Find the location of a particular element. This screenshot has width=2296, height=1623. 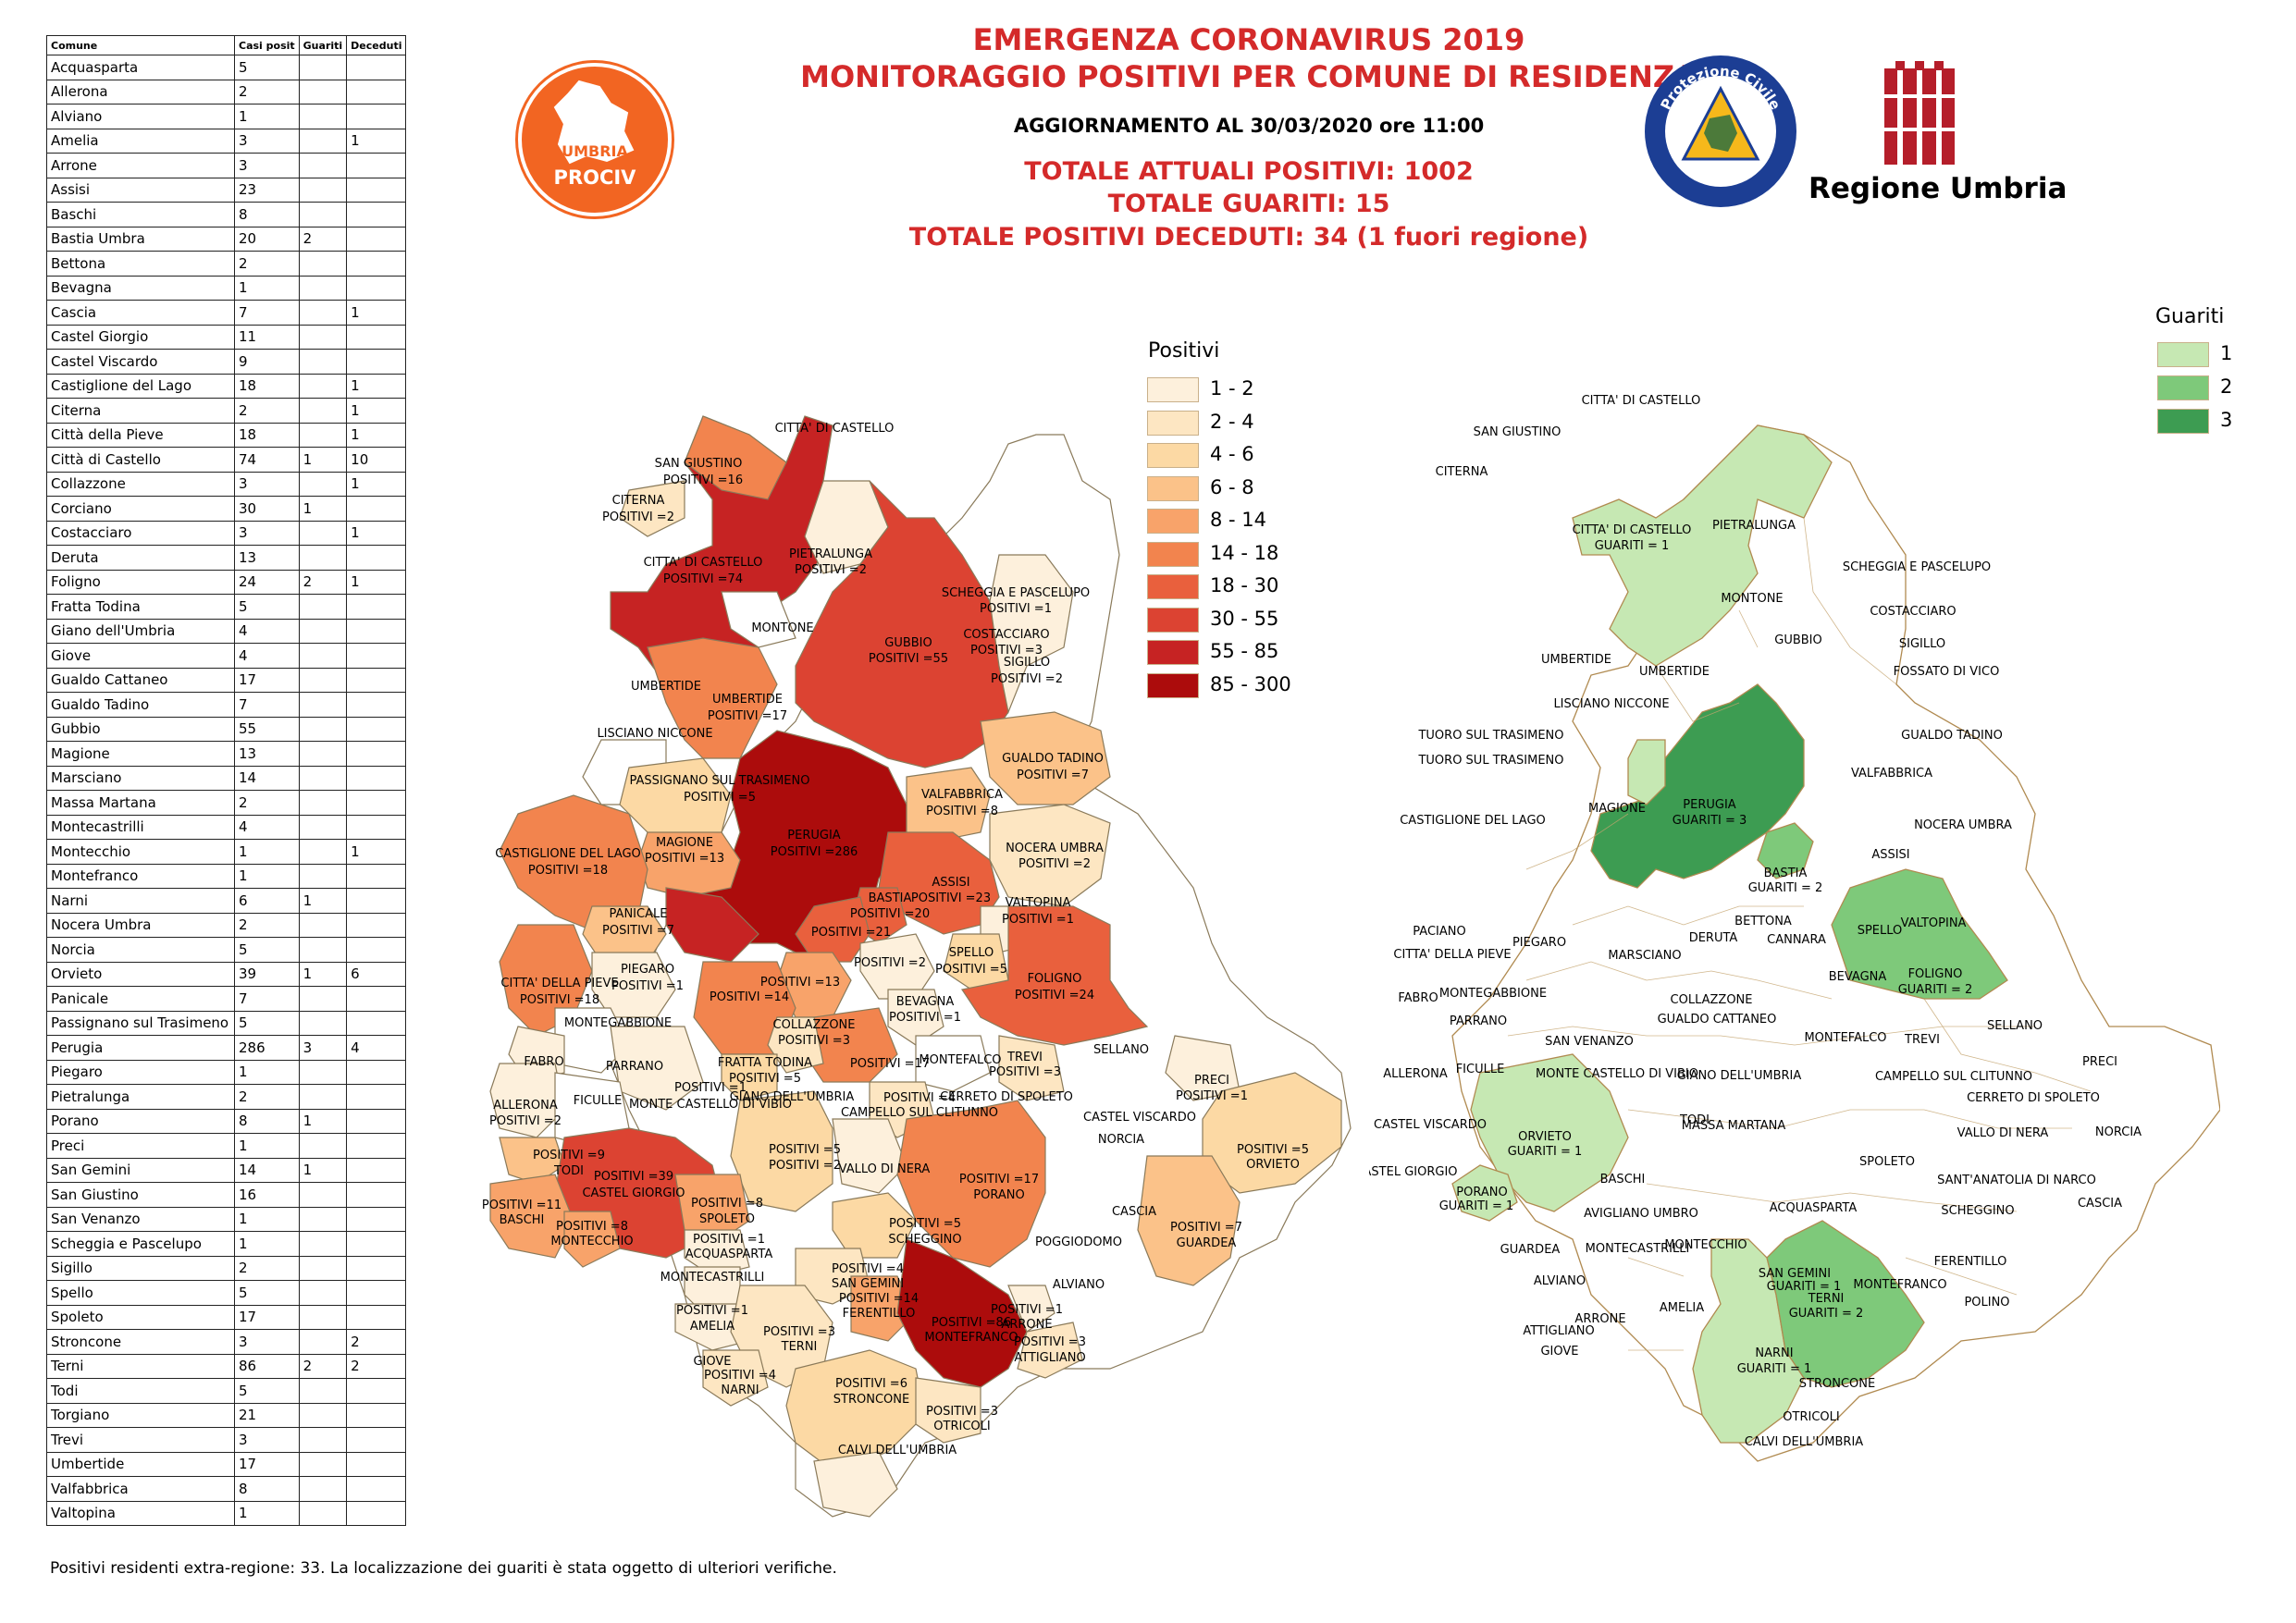

map-label: POSITIVI =16 is located at coordinates (703, 480).